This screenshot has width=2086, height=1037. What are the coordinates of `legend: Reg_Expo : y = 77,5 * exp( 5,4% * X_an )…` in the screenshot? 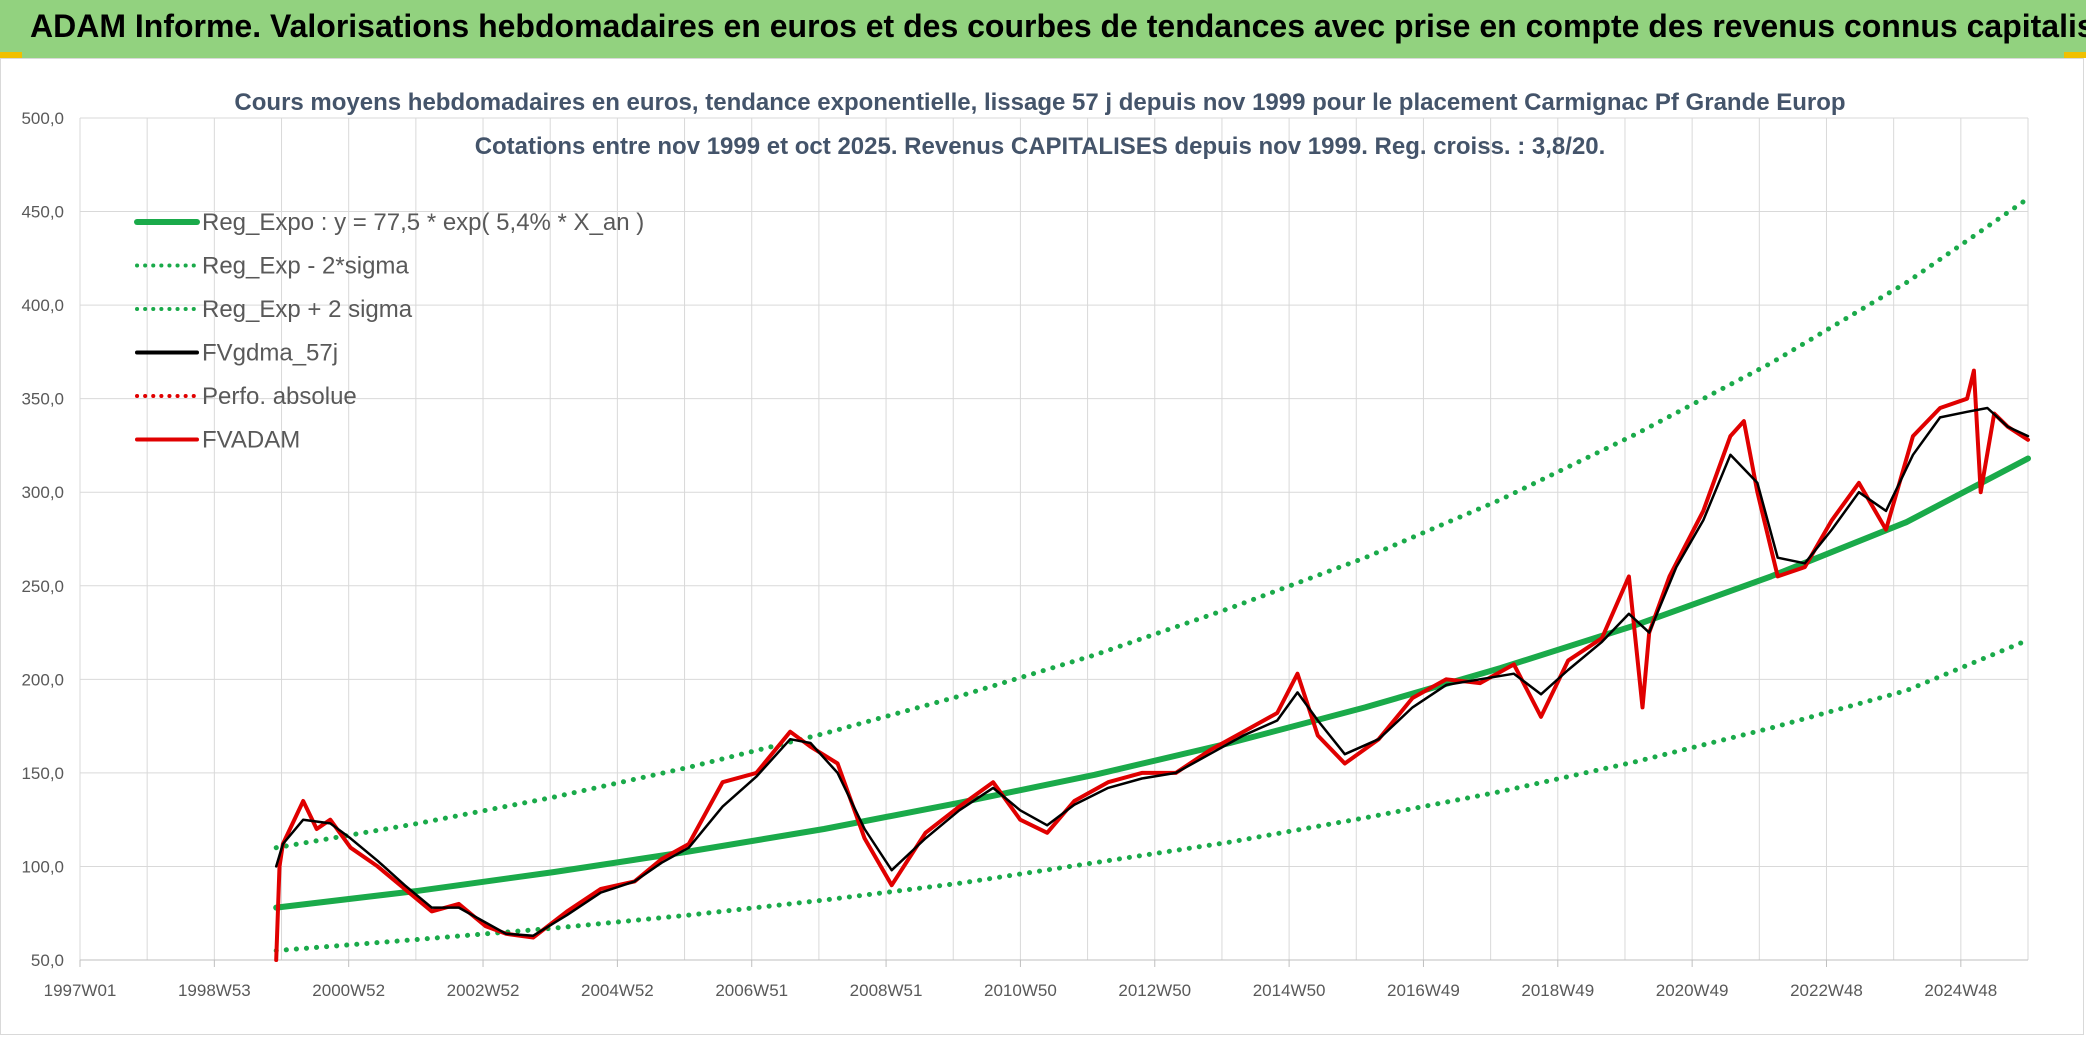 It's located at (389, 331).